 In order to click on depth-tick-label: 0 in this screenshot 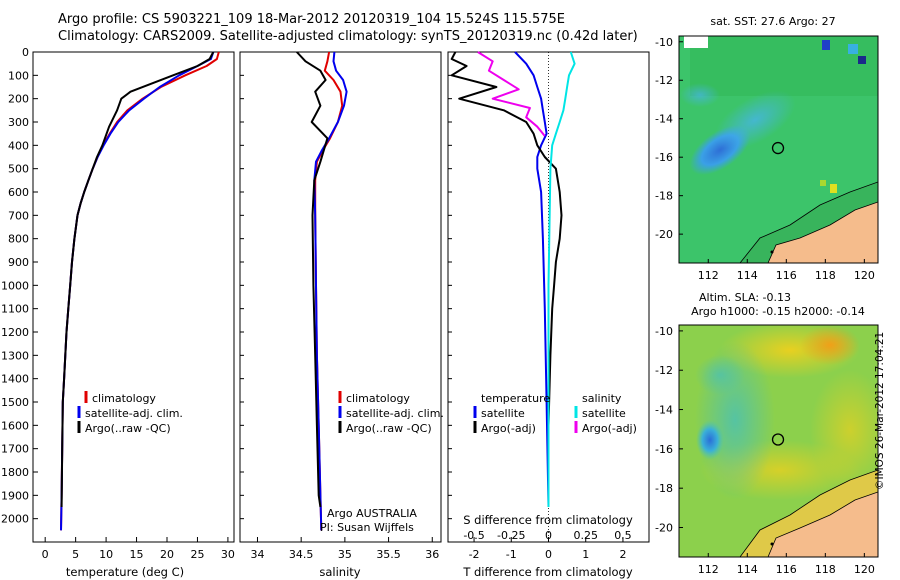, I will do `click(25, 52)`.